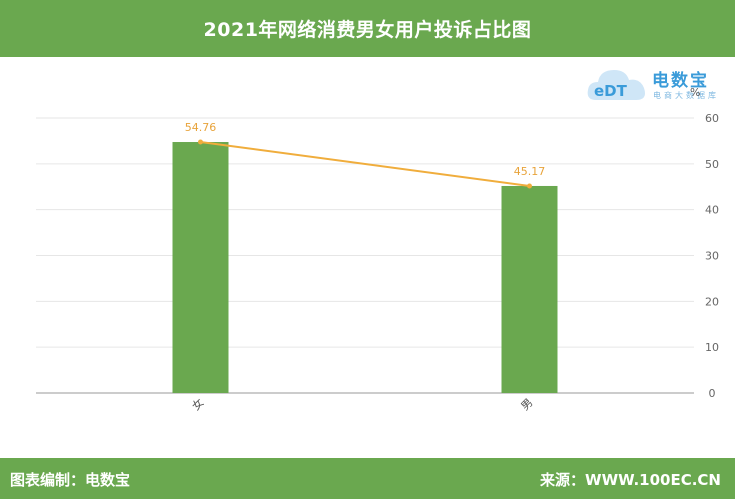 The height and width of the screenshot is (499, 735). Describe the element at coordinates (686, 95) in the screenshot. I see `logo-tagline: 电商大数据库` at that location.